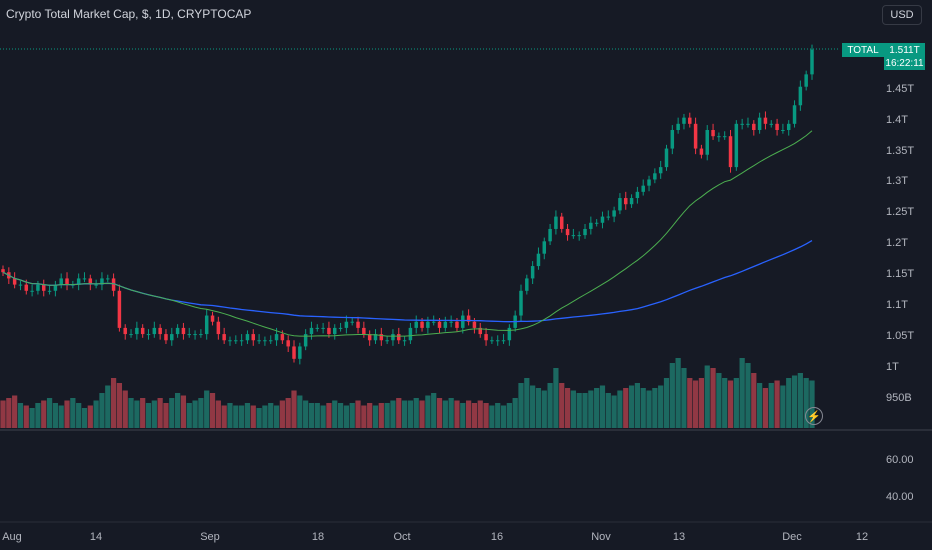 The image size is (932, 550). I want to click on time-axis-label: 18, so click(318, 537).